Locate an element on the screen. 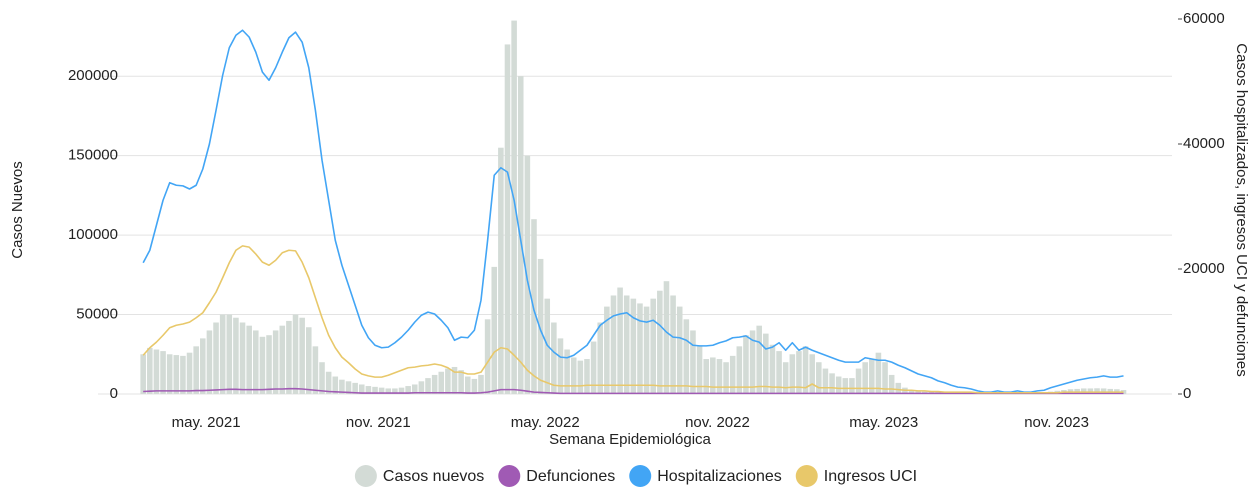  legend-label: Defunciones is located at coordinates (570, 476).